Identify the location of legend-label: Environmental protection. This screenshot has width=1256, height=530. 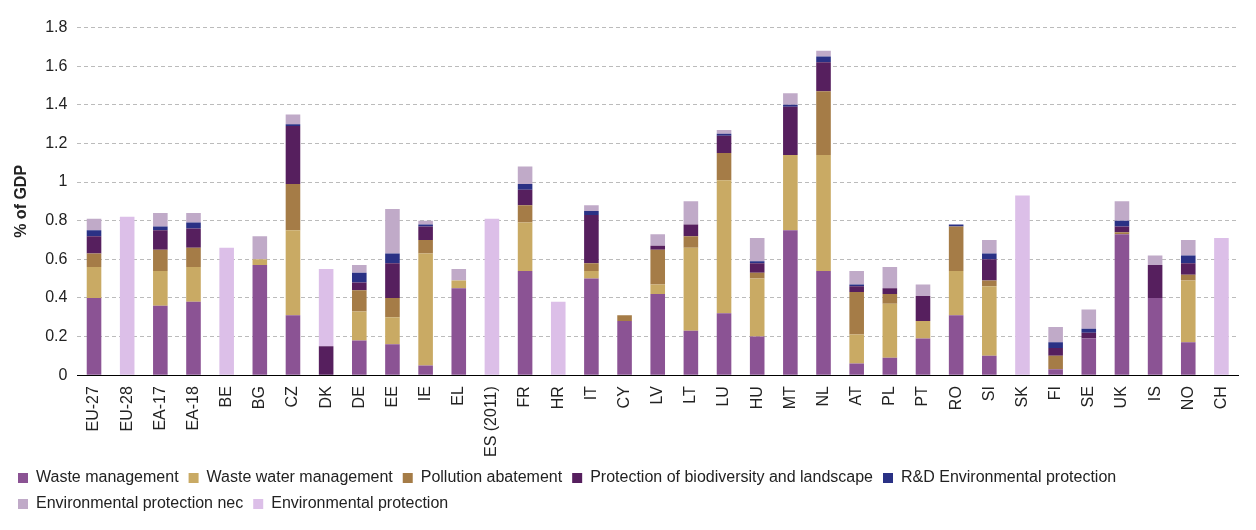
(360, 503).